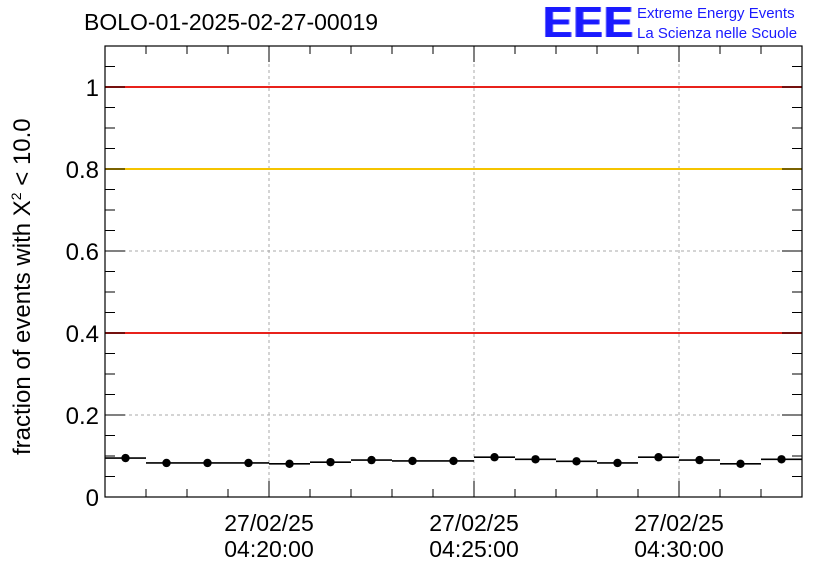 The height and width of the screenshot is (572, 836). What do you see at coordinates (716, 13) in the screenshot?
I see `logo-line-1: Extreme Energy Events` at bounding box center [716, 13].